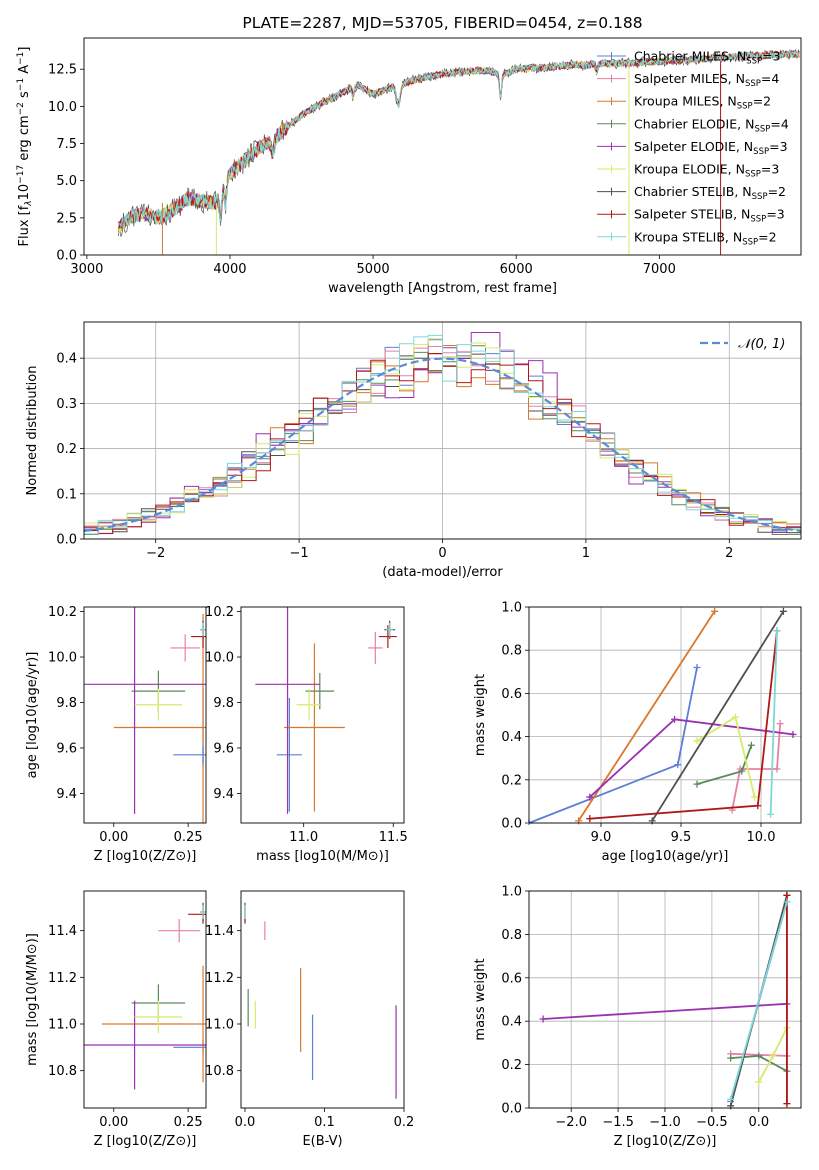 This screenshot has width=819, height=1170. I want to click on weight-vs-age-ylabel: mass weight, so click(480, 715).